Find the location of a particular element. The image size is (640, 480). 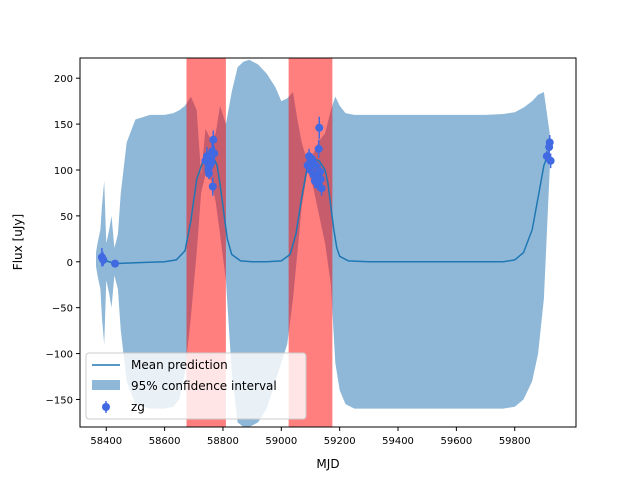

y-tick-label: −150 is located at coordinates (59, 400).